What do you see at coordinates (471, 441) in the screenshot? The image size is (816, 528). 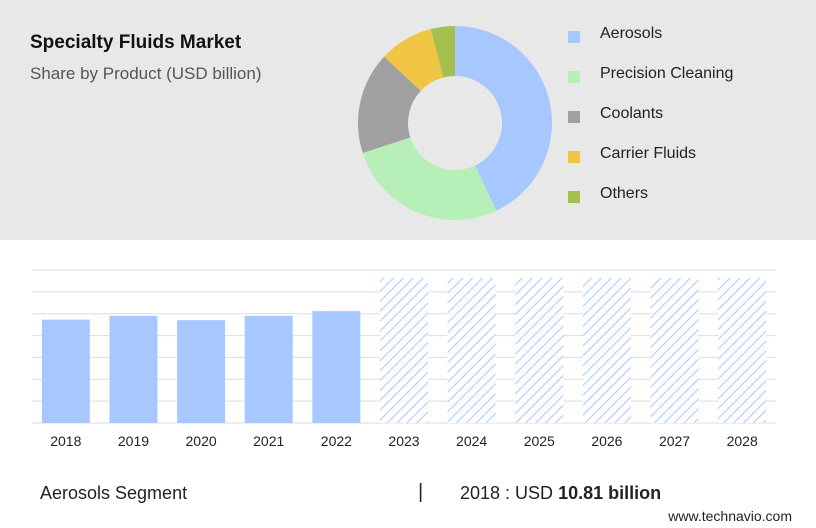 I see `x-tick-label-2024: 2024` at bounding box center [471, 441].